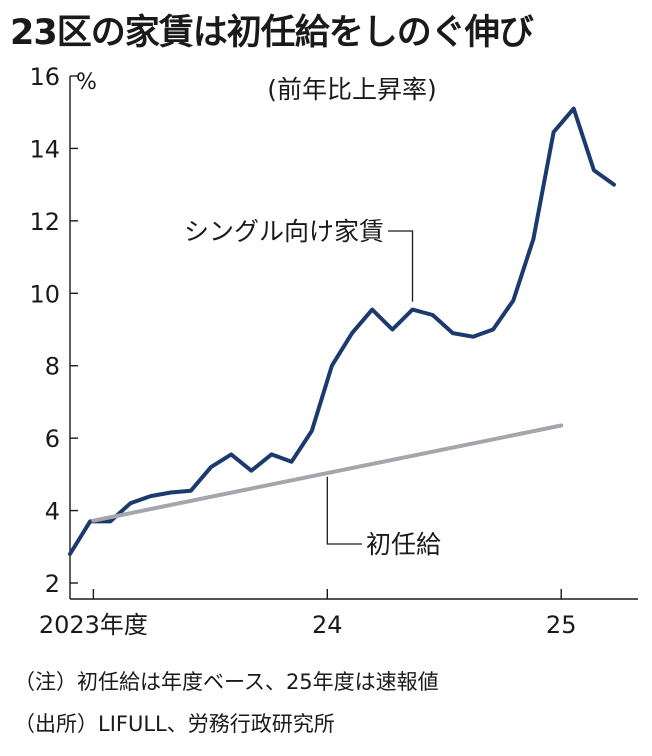 The width and height of the screenshot is (652, 756). Describe the element at coordinates (52, 367) in the screenshot. I see `y-tick-label: 8` at that location.